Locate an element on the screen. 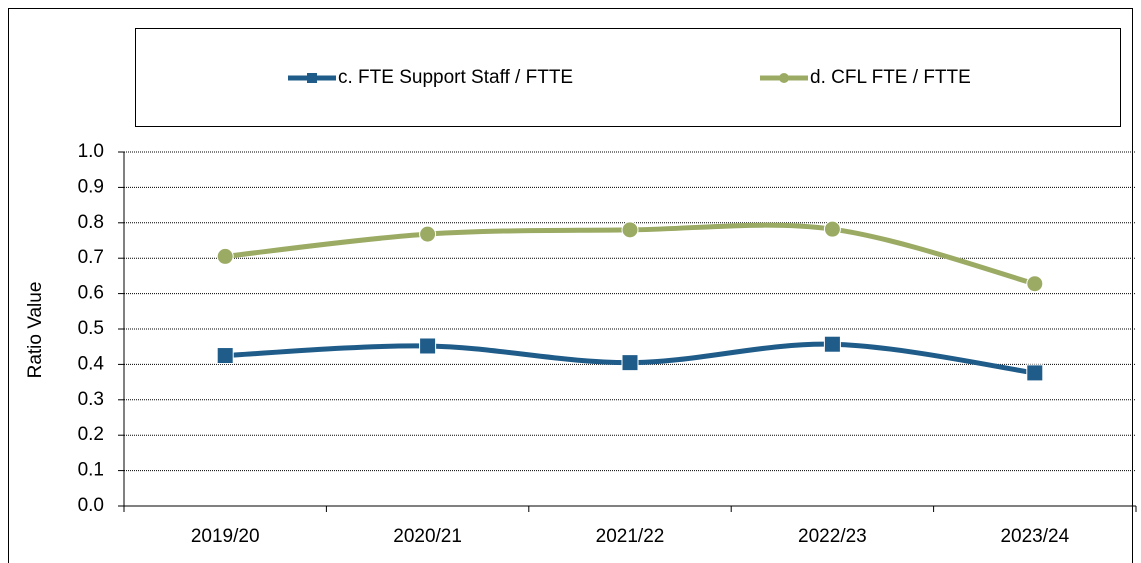 This screenshot has height=563, width=1141. y-tick-label: 0.5 is located at coordinates (91, 328).